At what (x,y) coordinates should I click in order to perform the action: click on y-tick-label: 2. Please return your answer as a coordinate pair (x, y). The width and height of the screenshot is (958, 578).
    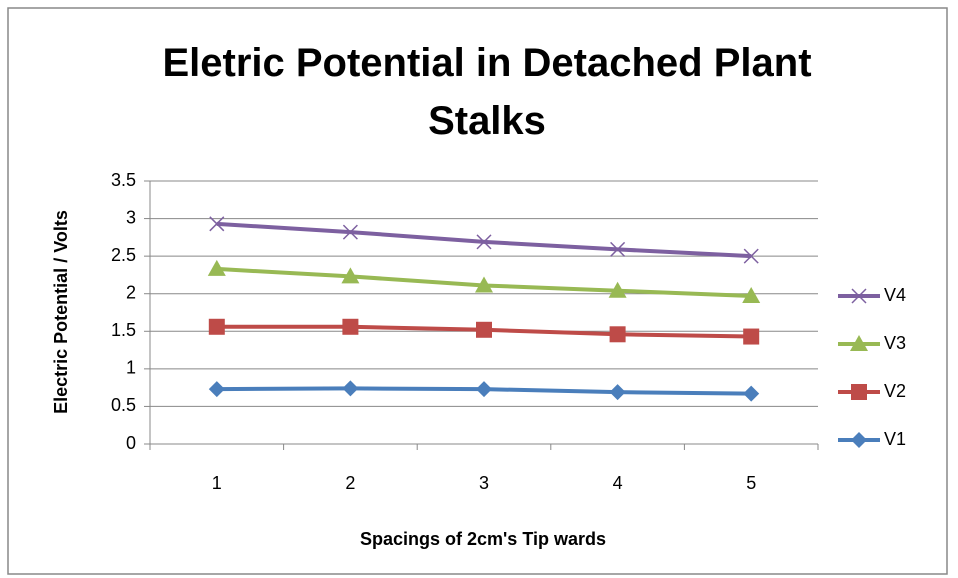
    Looking at the image, I should click on (131, 292).